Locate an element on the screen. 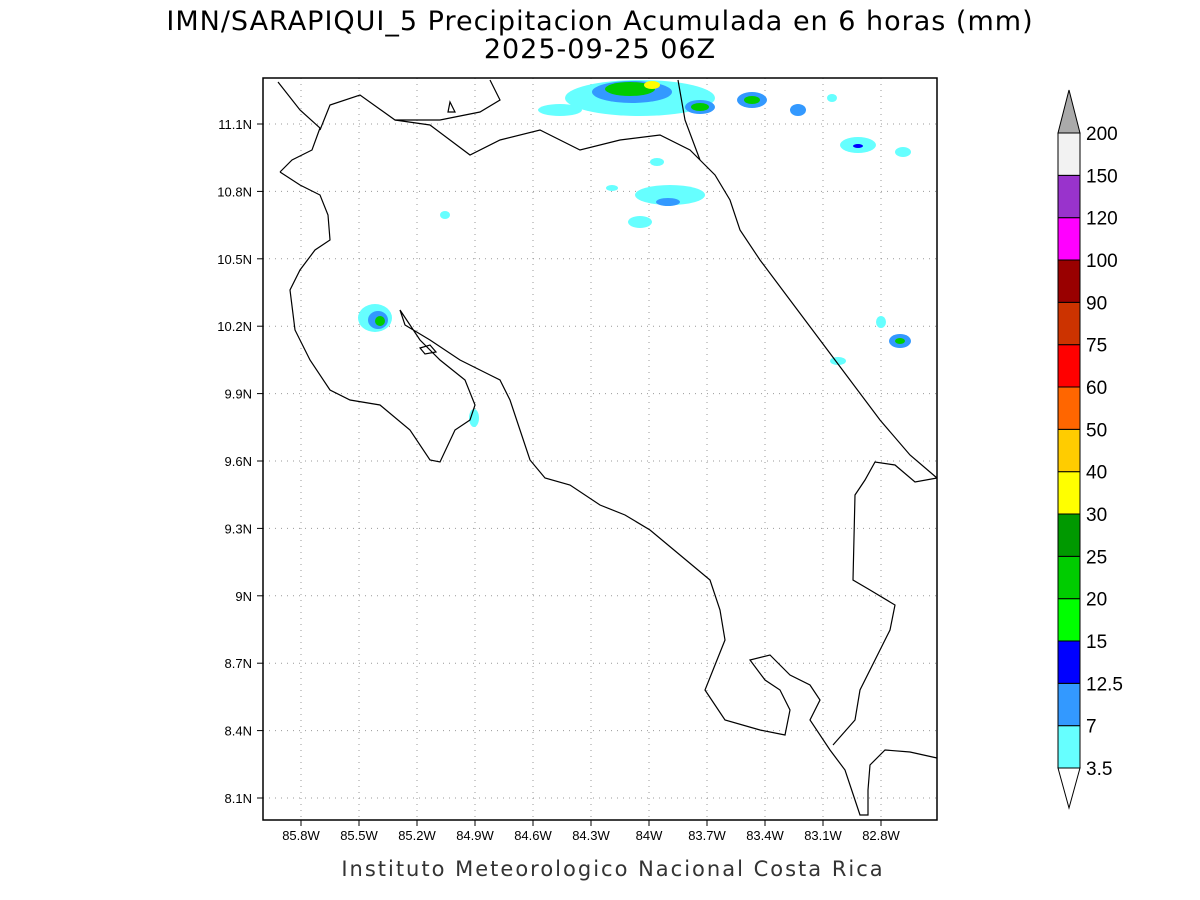 The image size is (1200, 900). lon-tick-label: 83.1W is located at coordinates (823, 835).